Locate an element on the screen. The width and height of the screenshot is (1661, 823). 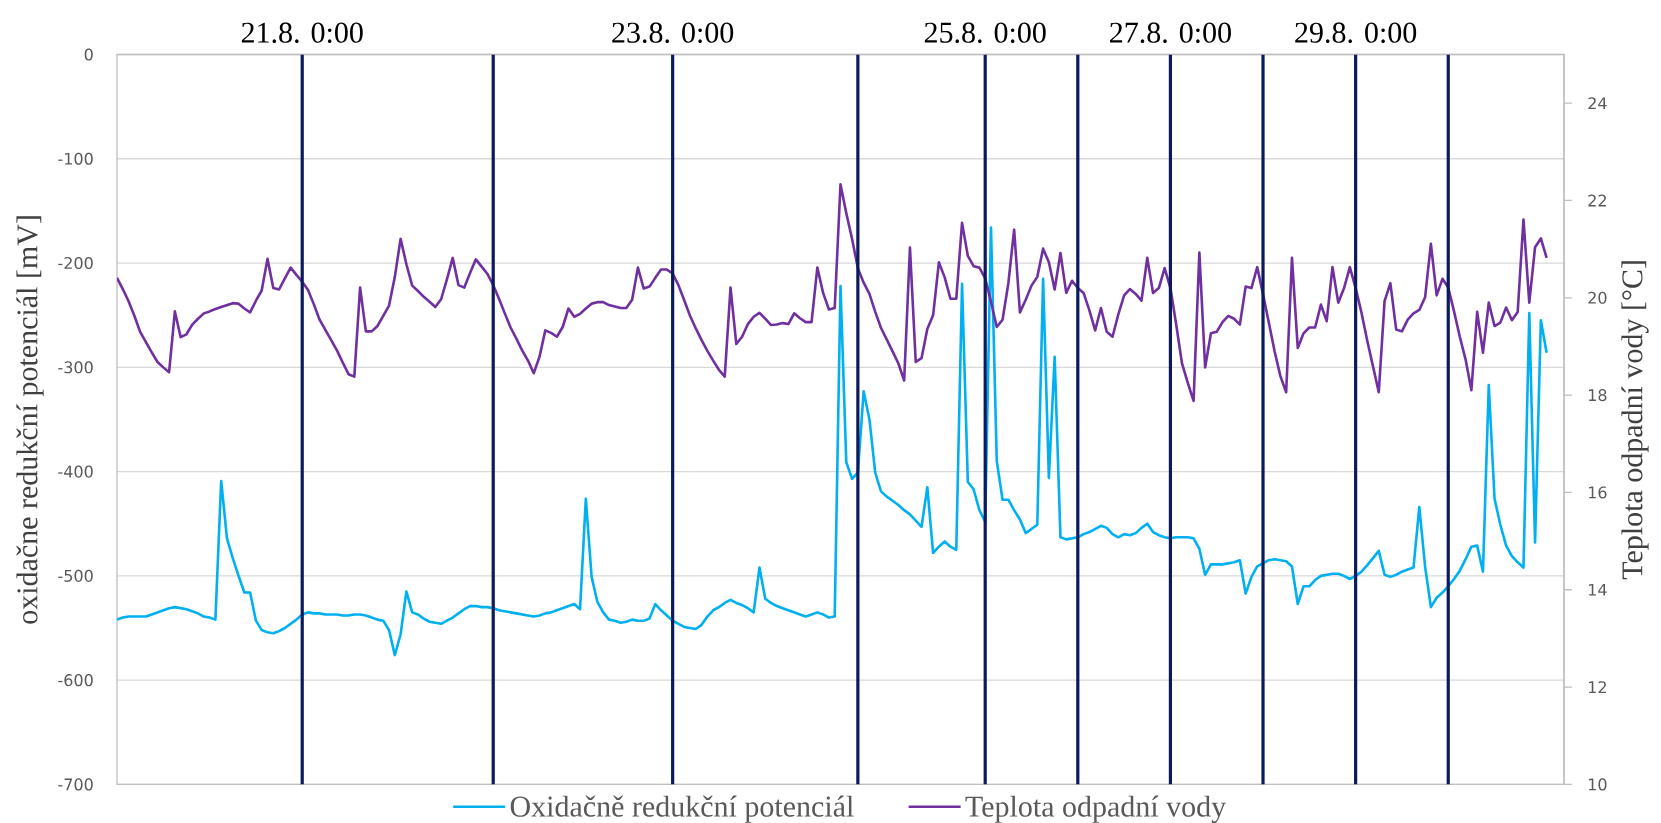
y-tick-label: -700 is located at coordinates (75, 784).